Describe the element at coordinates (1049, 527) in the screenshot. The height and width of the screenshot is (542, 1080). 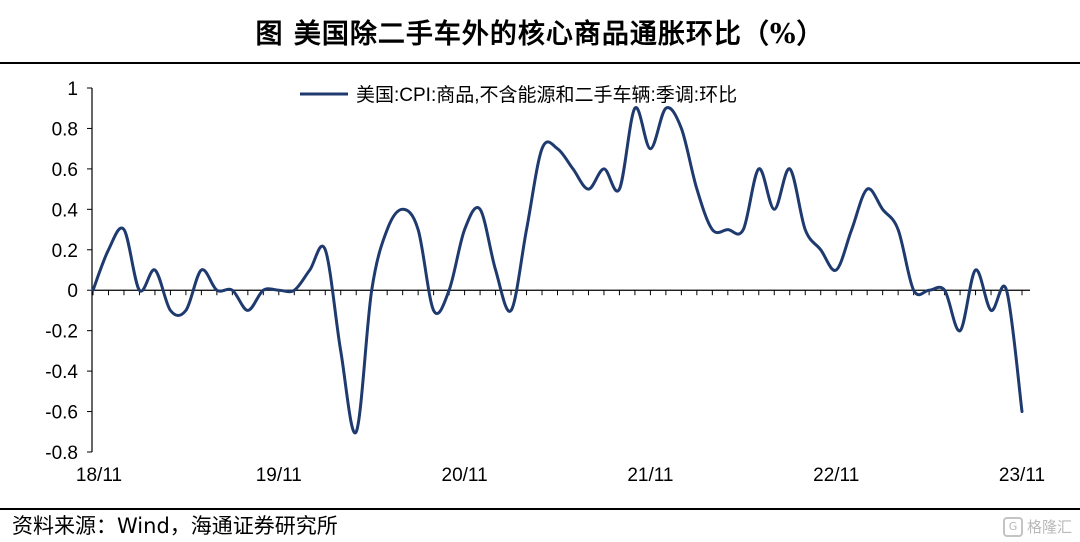
I see `watermark-text: 格隆汇` at that location.